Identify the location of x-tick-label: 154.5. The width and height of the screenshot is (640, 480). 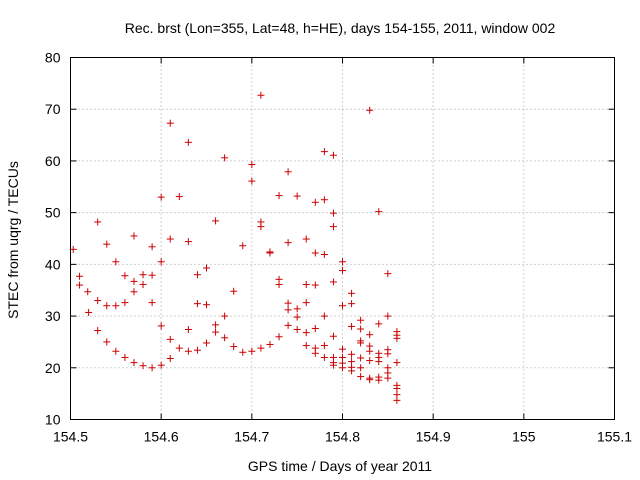
(70, 437).